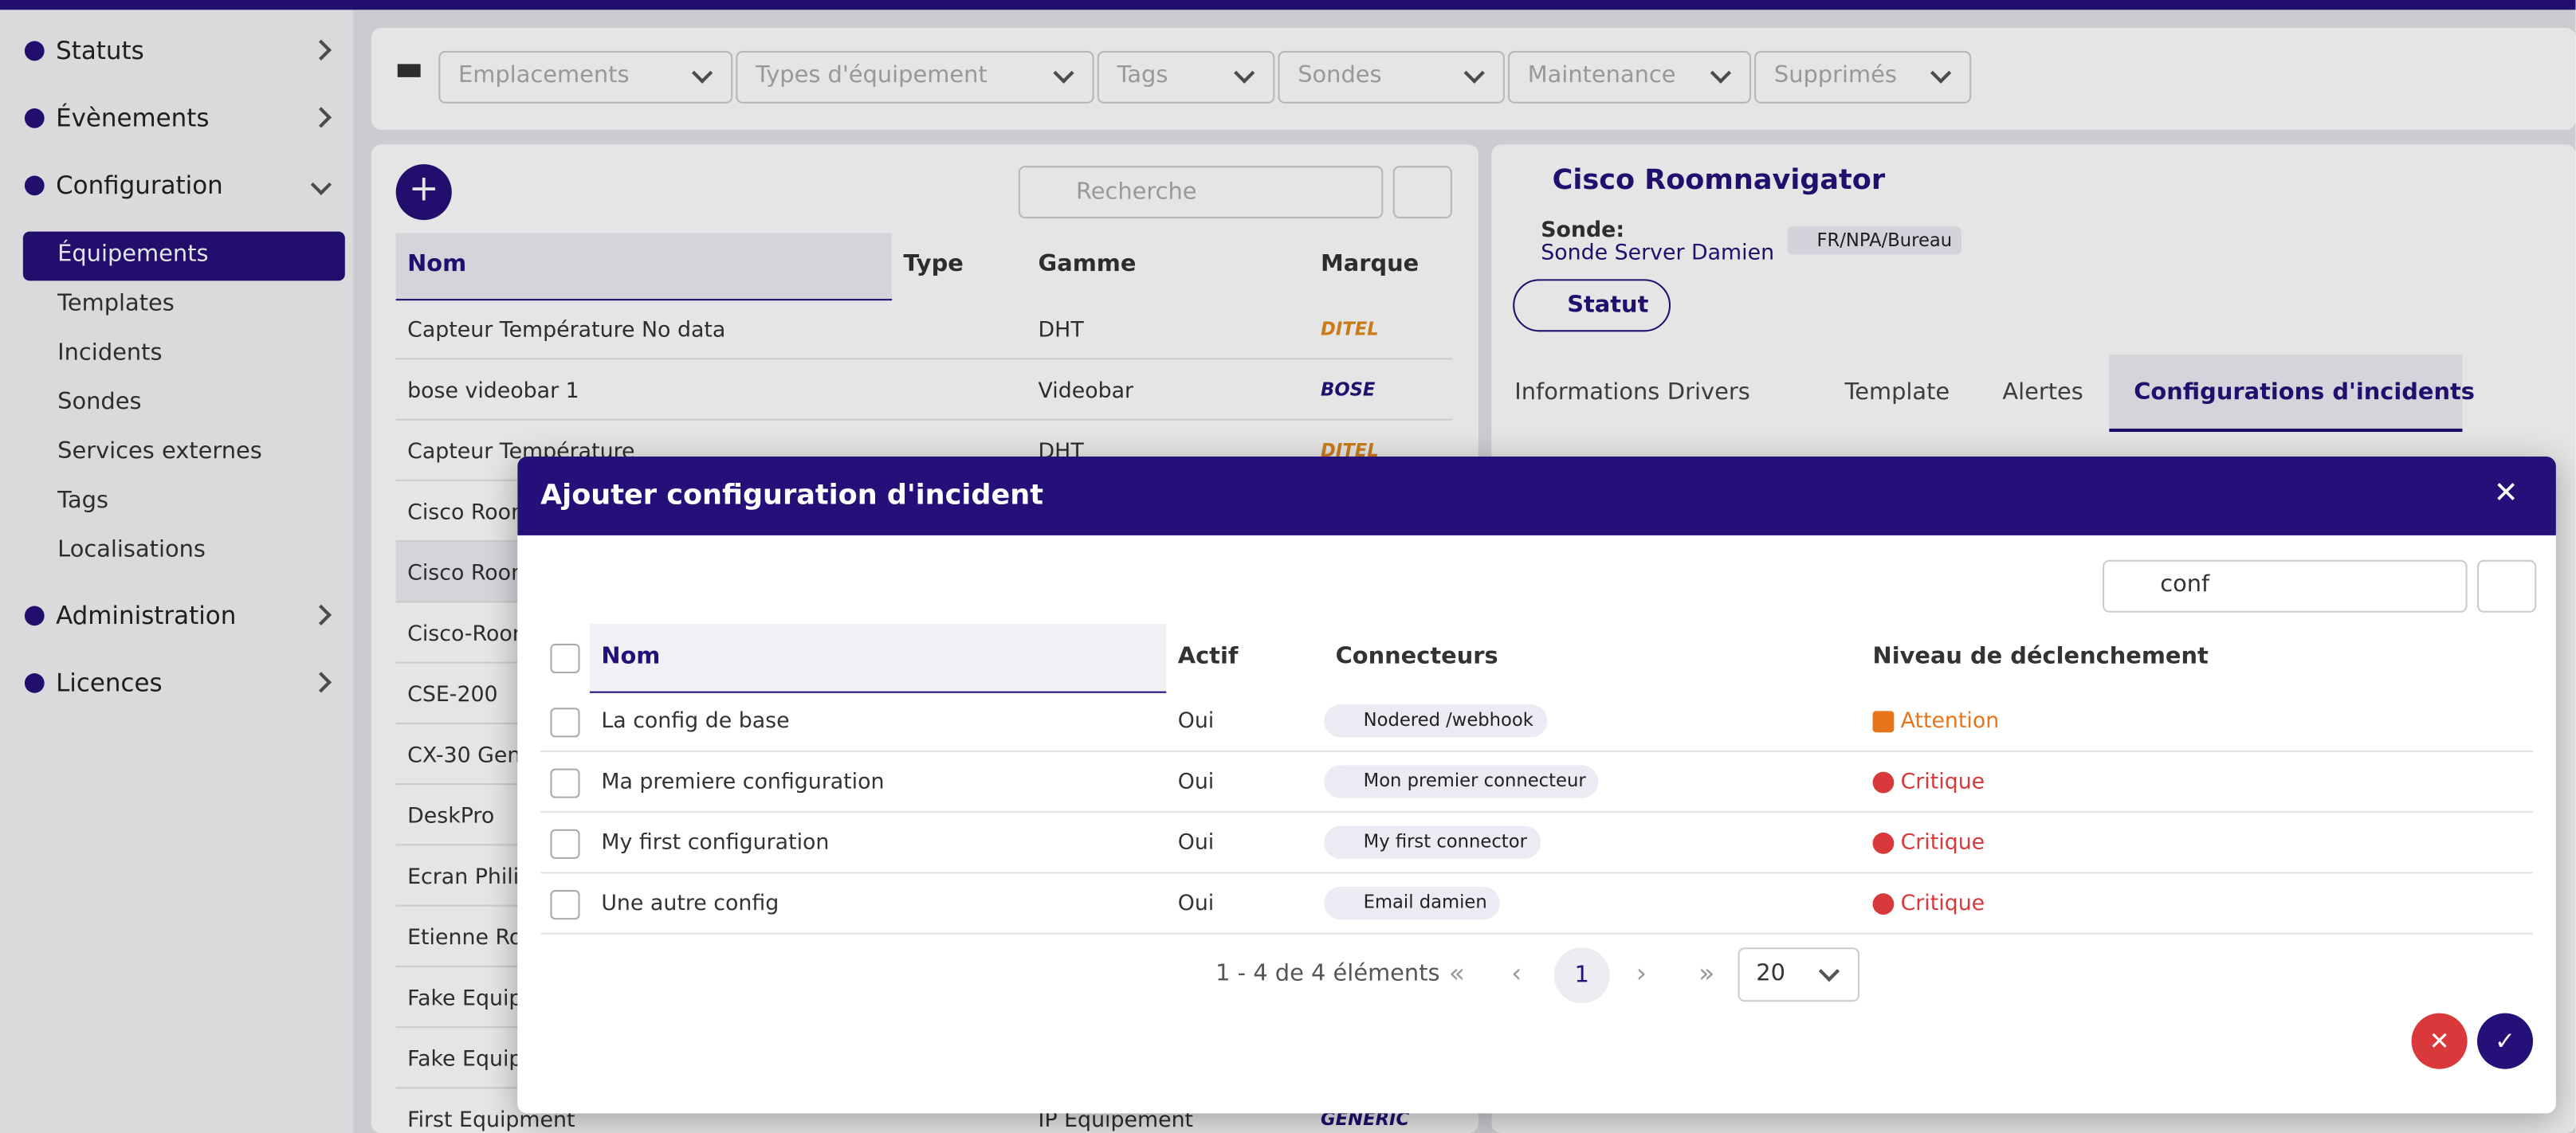 This screenshot has height=1133, width=2576. What do you see at coordinates (110, 353) in the screenshot?
I see `nav-subitem: Incidents` at bounding box center [110, 353].